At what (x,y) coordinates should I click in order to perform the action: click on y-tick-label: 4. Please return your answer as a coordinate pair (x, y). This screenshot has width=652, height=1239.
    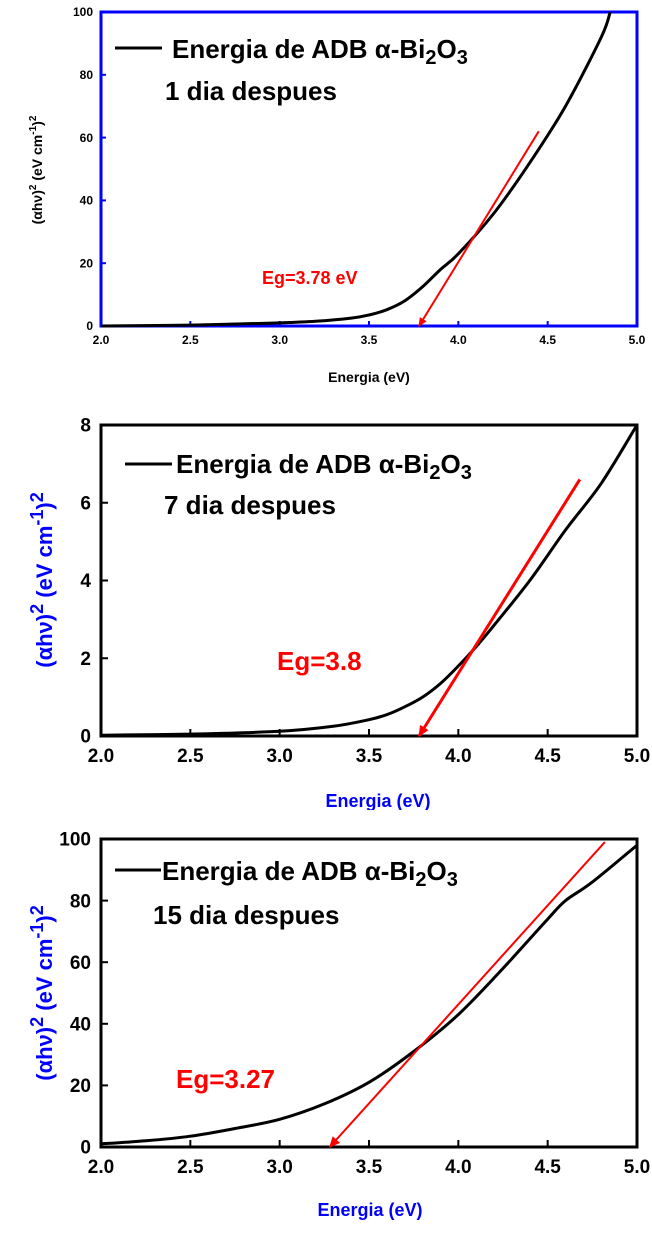
    Looking at the image, I should click on (85, 581).